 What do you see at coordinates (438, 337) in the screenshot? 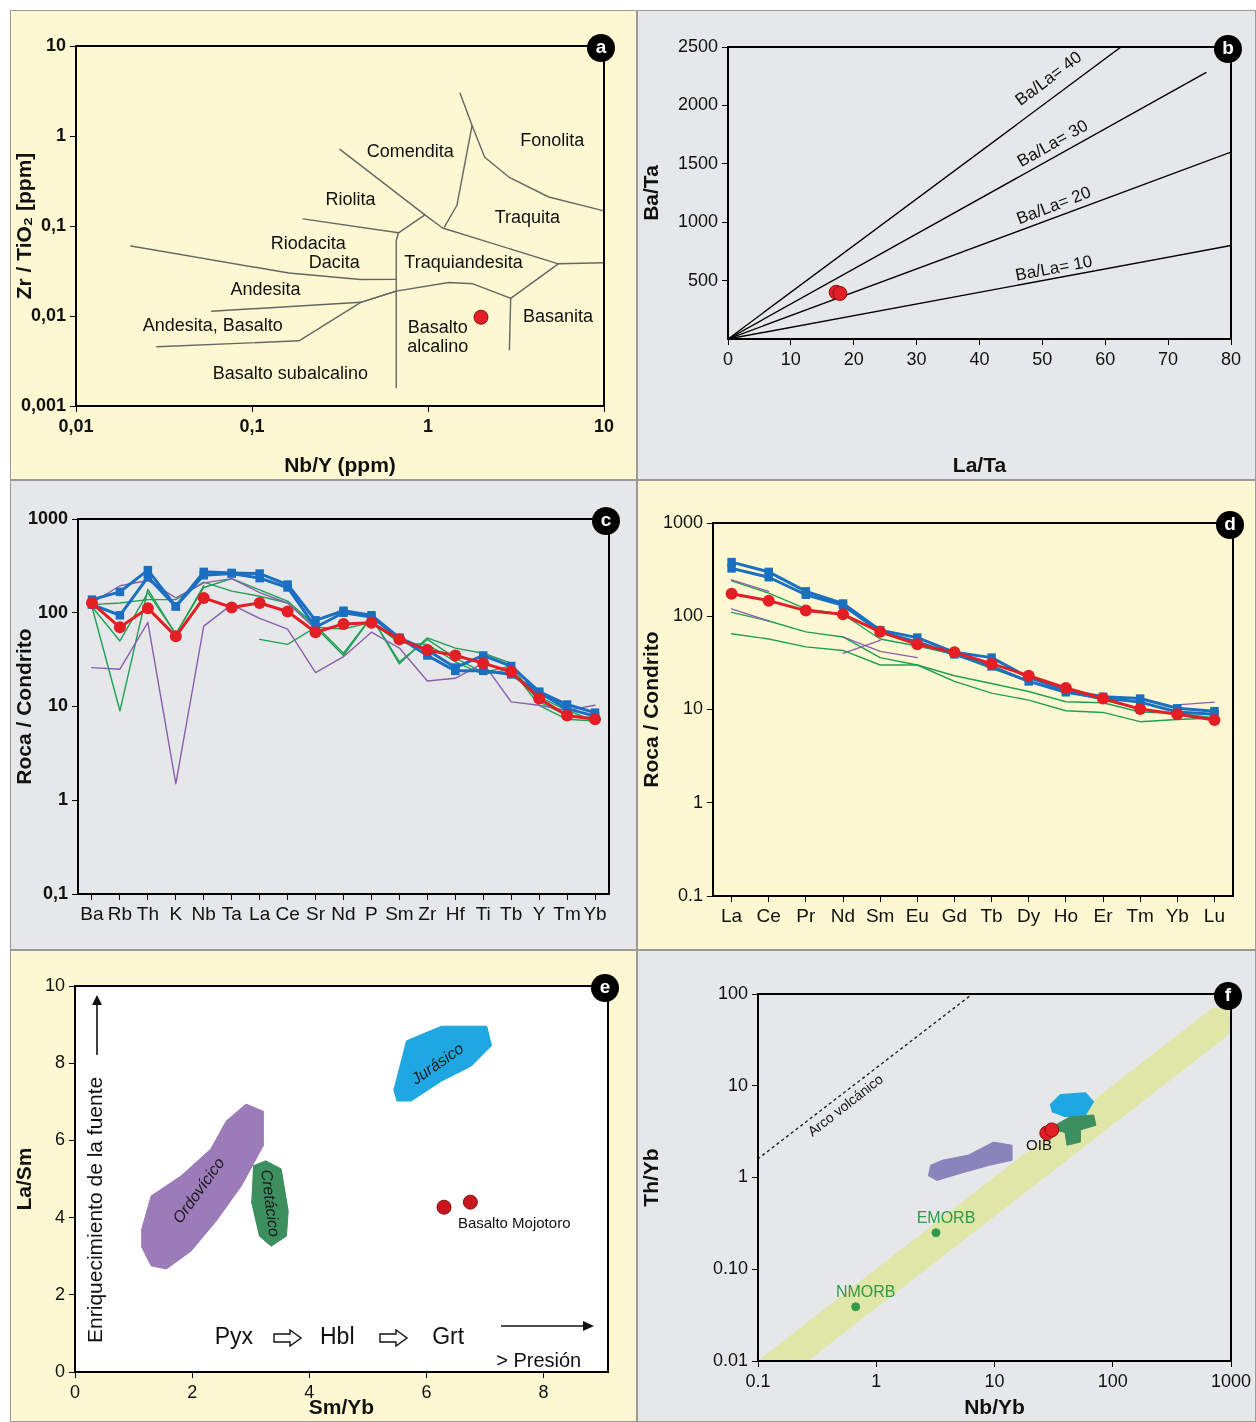
I see `annotation: Basalto alcalino` at bounding box center [438, 337].